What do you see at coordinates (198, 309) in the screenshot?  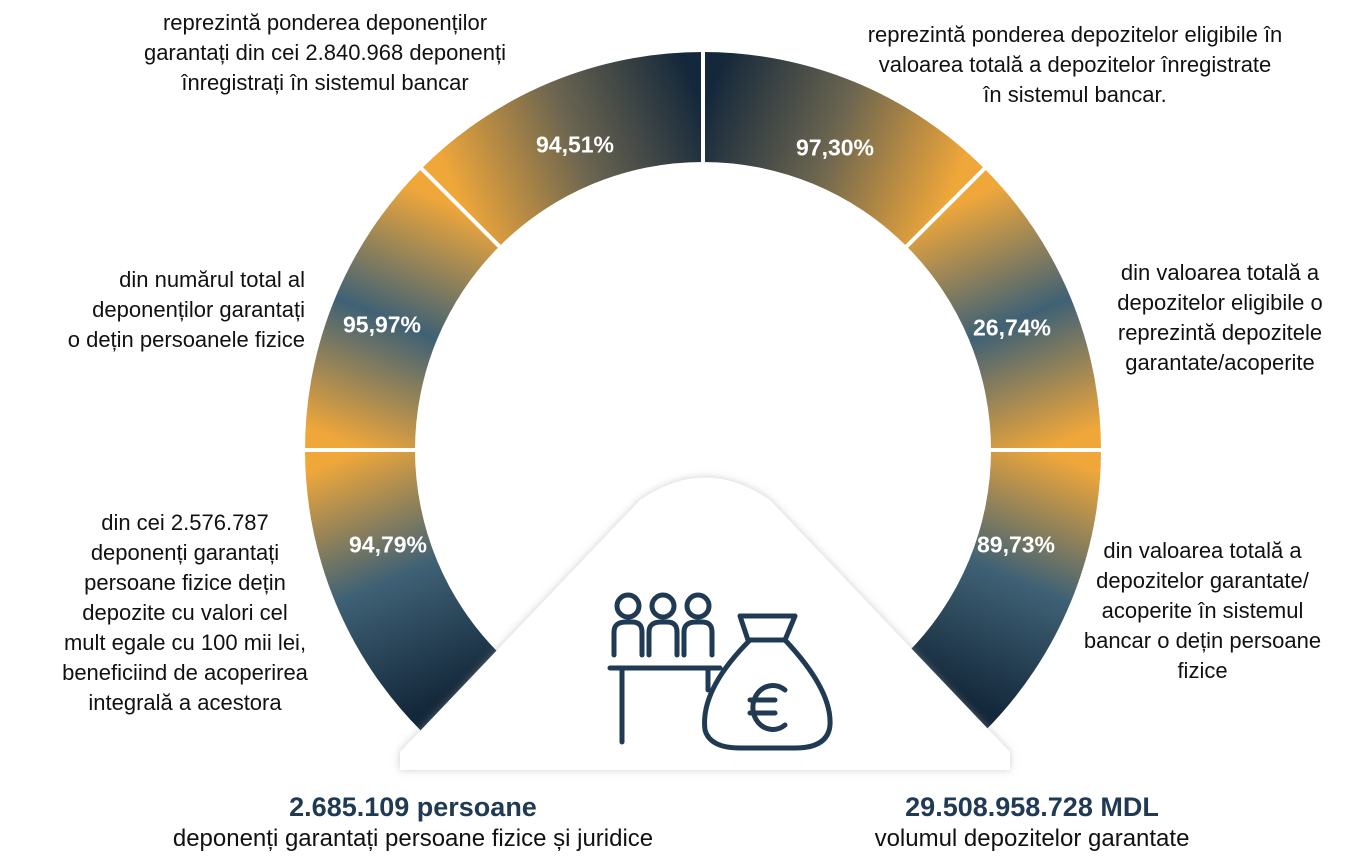 I see `description-line: deponenților garantați` at bounding box center [198, 309].